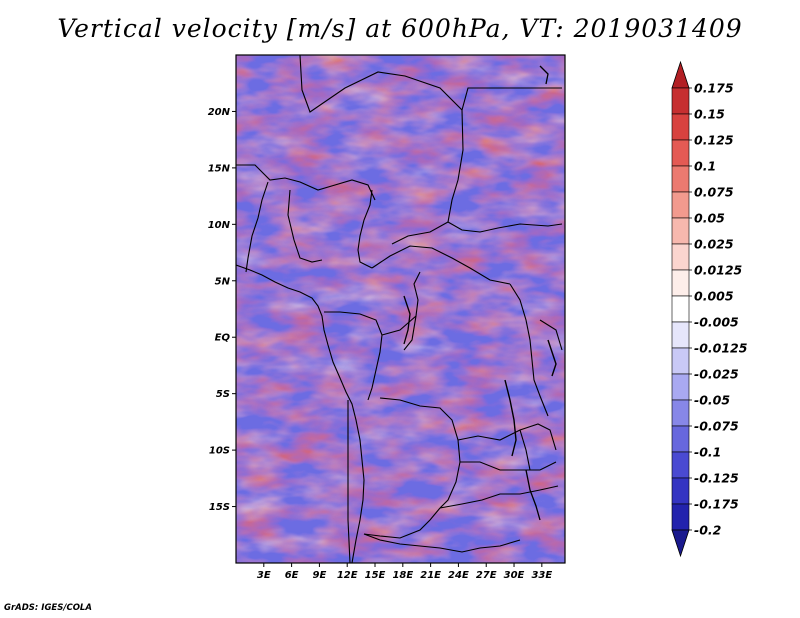  Describe the element at coordinates (264, 575) in the screenshot. I see `lon-tick-label: 3E` at that location.